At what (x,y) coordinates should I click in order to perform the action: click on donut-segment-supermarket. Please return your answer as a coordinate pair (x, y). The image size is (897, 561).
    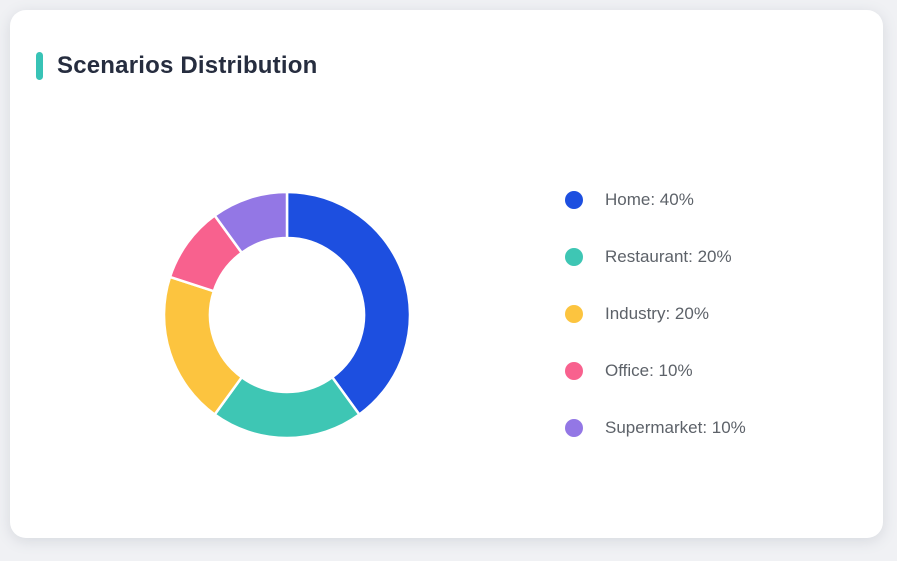
    Looking at the image, I should click on (251, 222).